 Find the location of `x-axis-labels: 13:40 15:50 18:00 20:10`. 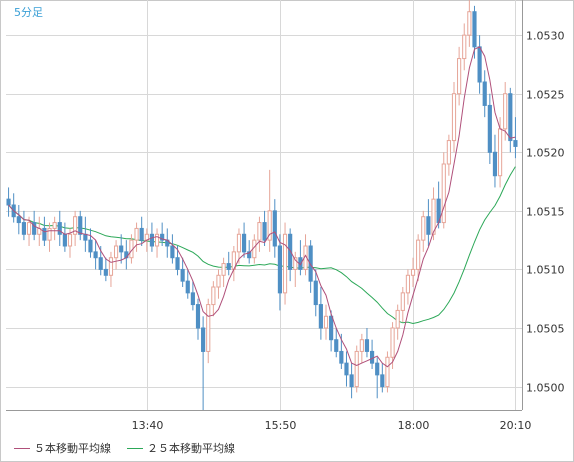

x-axis-labels: 13:40 15:50 18:00 20:10 is located at coordinates (332, 425).